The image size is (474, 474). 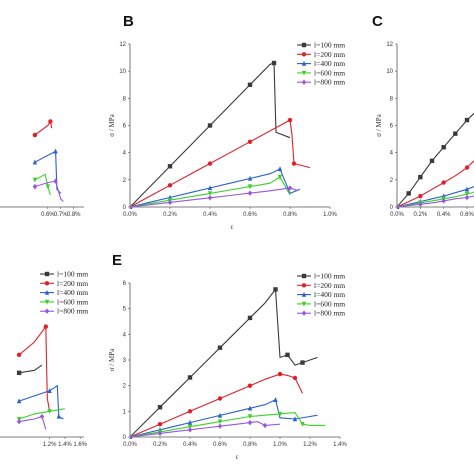 What do you see at coordinates (125, 412) in the screenshot?
I see `y-tick-label: 1` at bounding box center [125, 412].